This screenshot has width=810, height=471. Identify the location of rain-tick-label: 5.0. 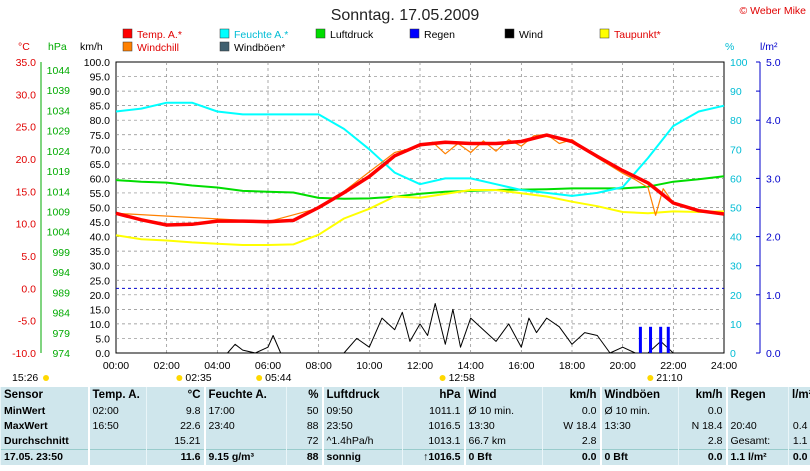
(773, 63).